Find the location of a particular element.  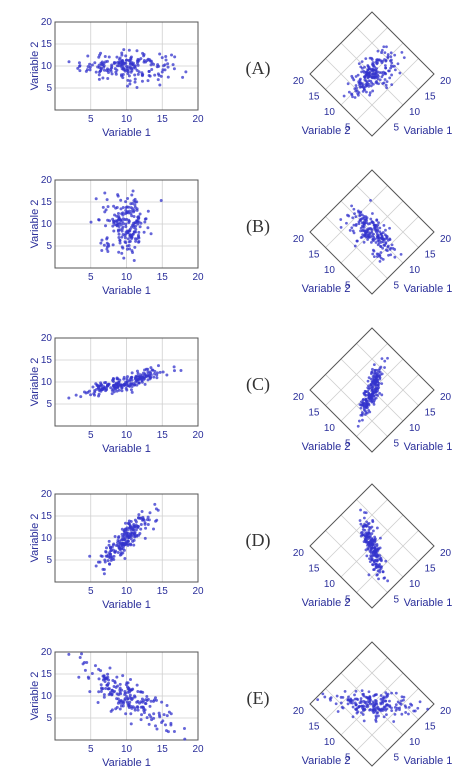

y-tick-label: 15 is located at coordinates (47, 360).